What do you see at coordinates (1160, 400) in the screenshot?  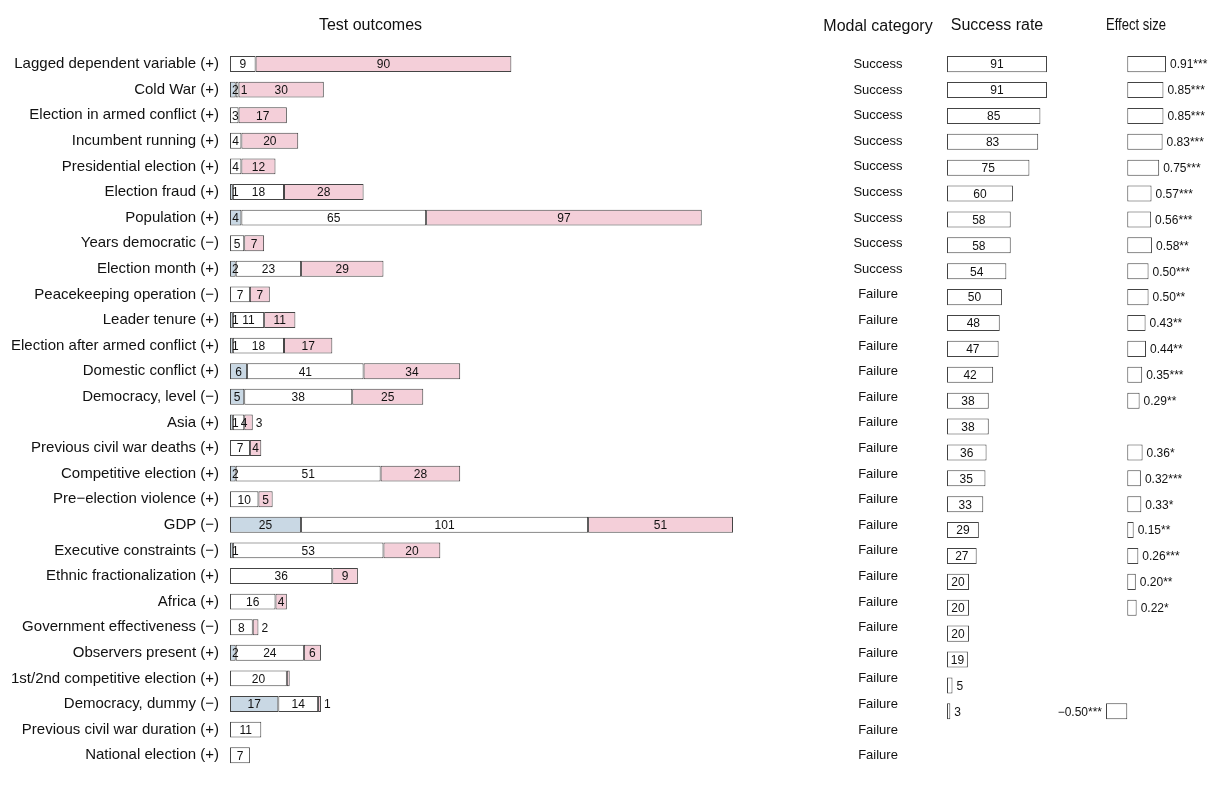 I see `data-label: 0.29**` at bounding box center [1160, 400].